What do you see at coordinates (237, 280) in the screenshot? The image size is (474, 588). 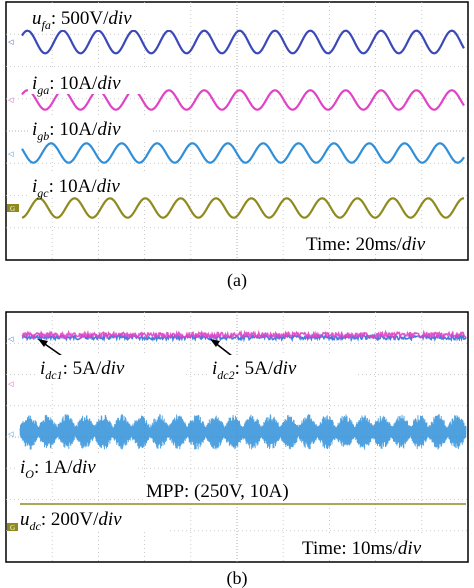 I see `caption-a: (a)` at bounding box center [237, 280].